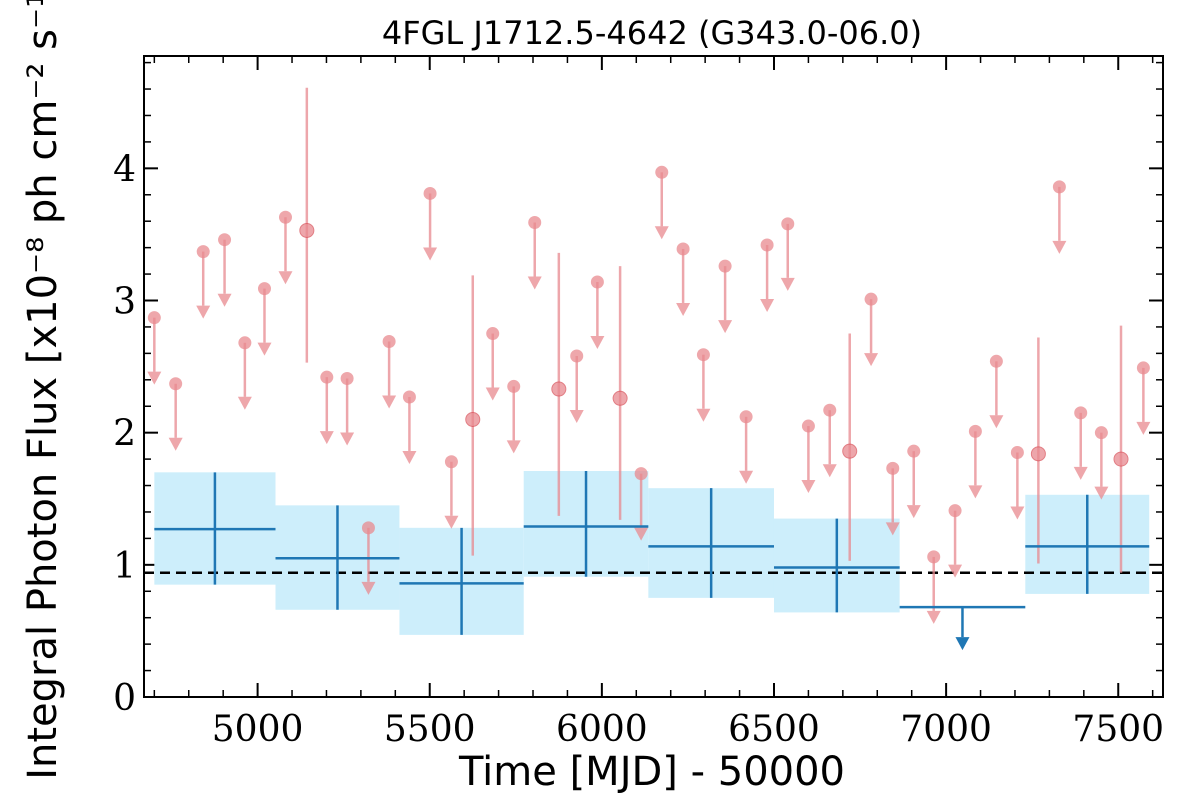  Describe the element at coordinates (124, 169) in the screenshot. I see `y-tick-label: 4` at that location.